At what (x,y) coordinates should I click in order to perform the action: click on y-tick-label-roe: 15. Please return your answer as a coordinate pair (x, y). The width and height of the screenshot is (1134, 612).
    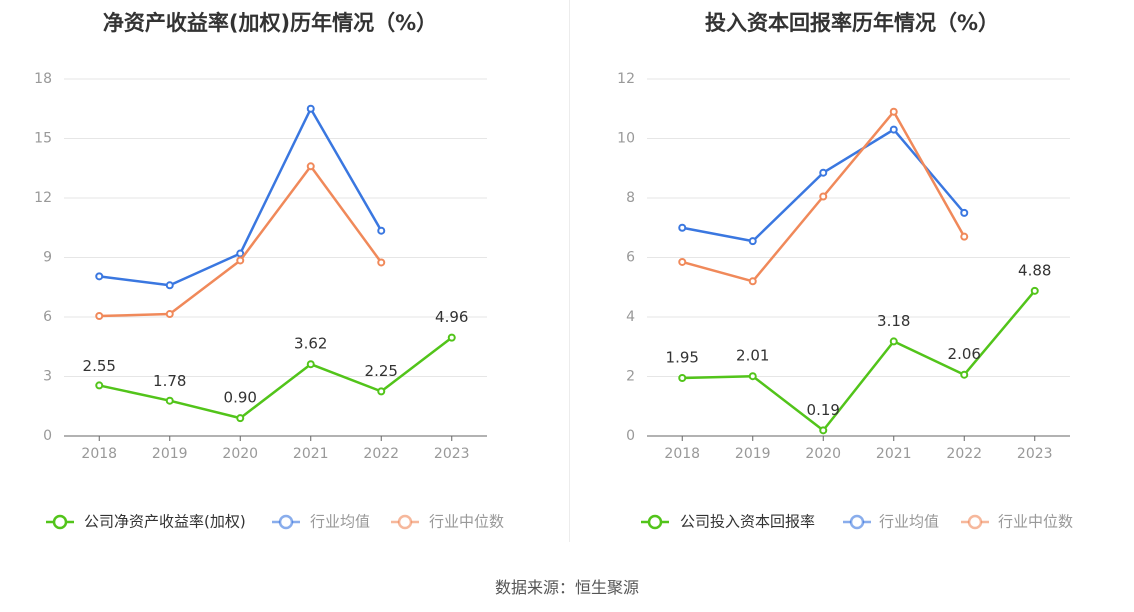
    Looking at the image, I should click on (43, 139).